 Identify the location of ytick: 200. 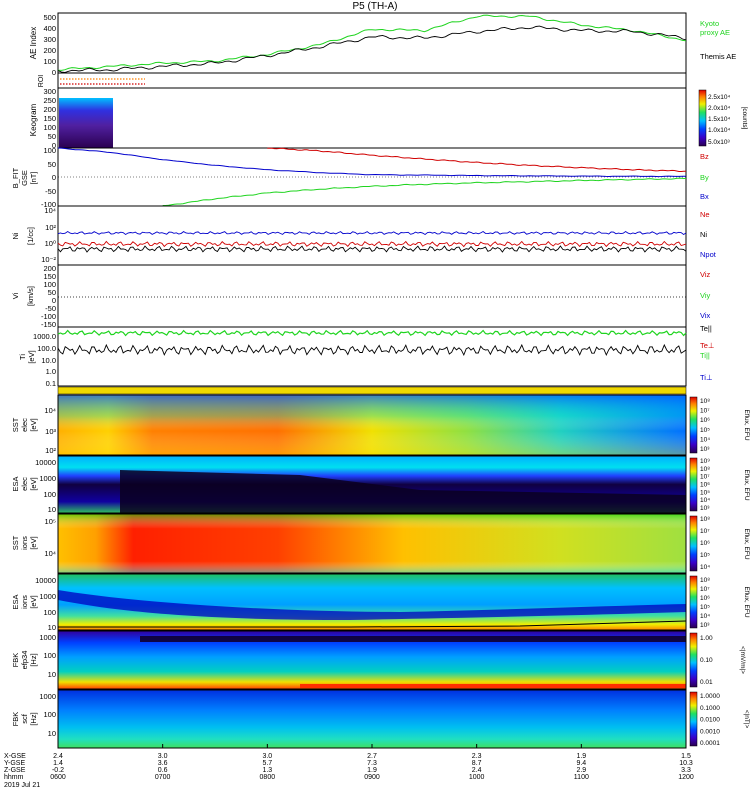
(49, 268).